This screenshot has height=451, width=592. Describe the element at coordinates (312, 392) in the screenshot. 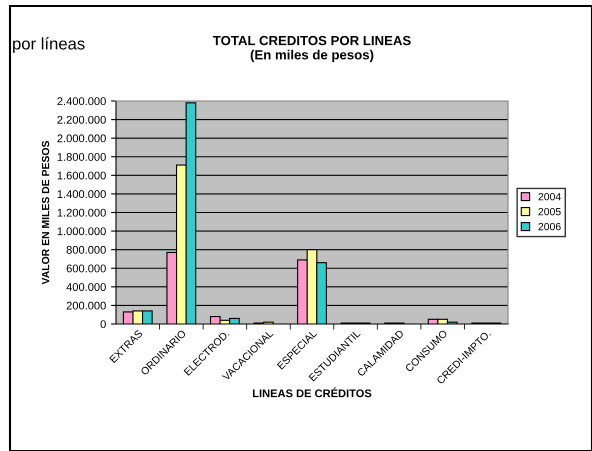

I see `x-axis-title: LINEAS DE CRÉDITOS` at that location.